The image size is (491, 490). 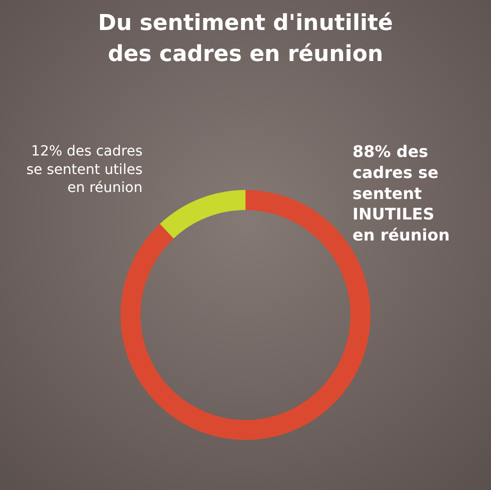 I want to click on slice-label: 12% des cadres se sentent utiles en réunion, so click(x=84, y=170).